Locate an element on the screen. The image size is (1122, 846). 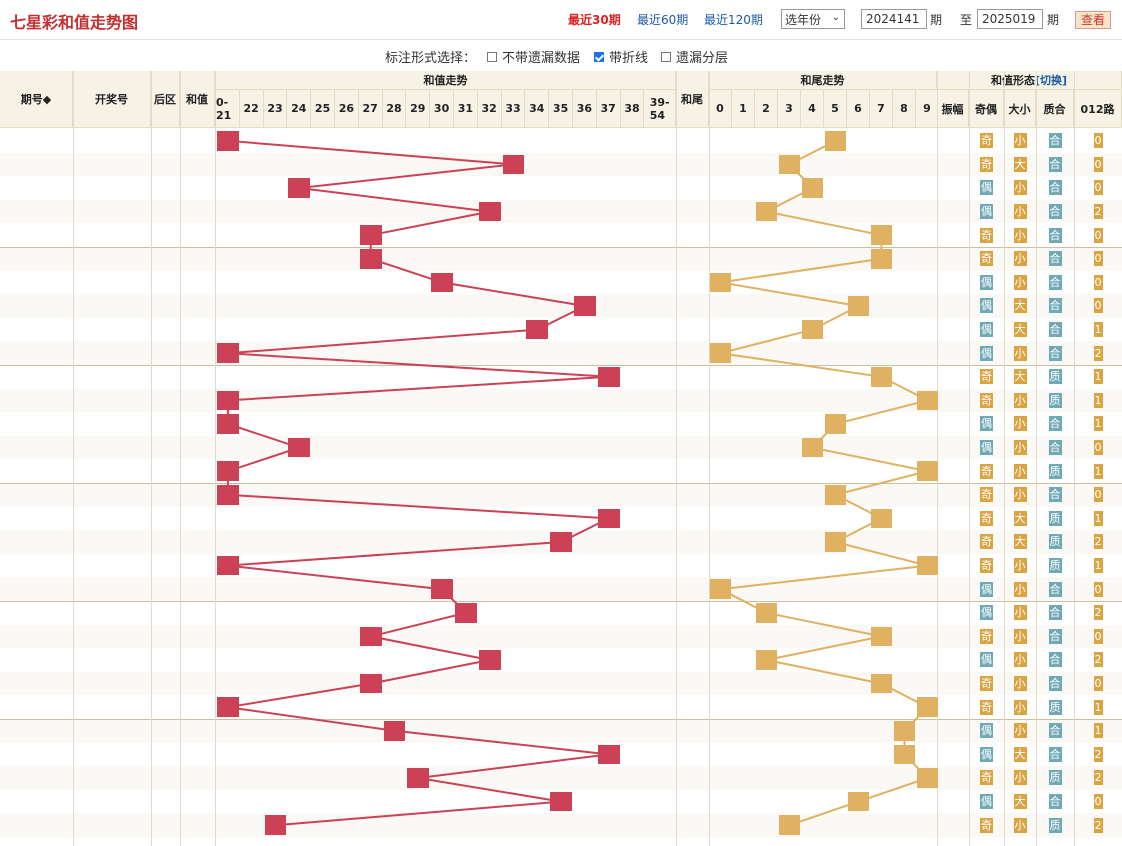
year-select: 选年份 ⌄ is located at coordinates (813, 19).